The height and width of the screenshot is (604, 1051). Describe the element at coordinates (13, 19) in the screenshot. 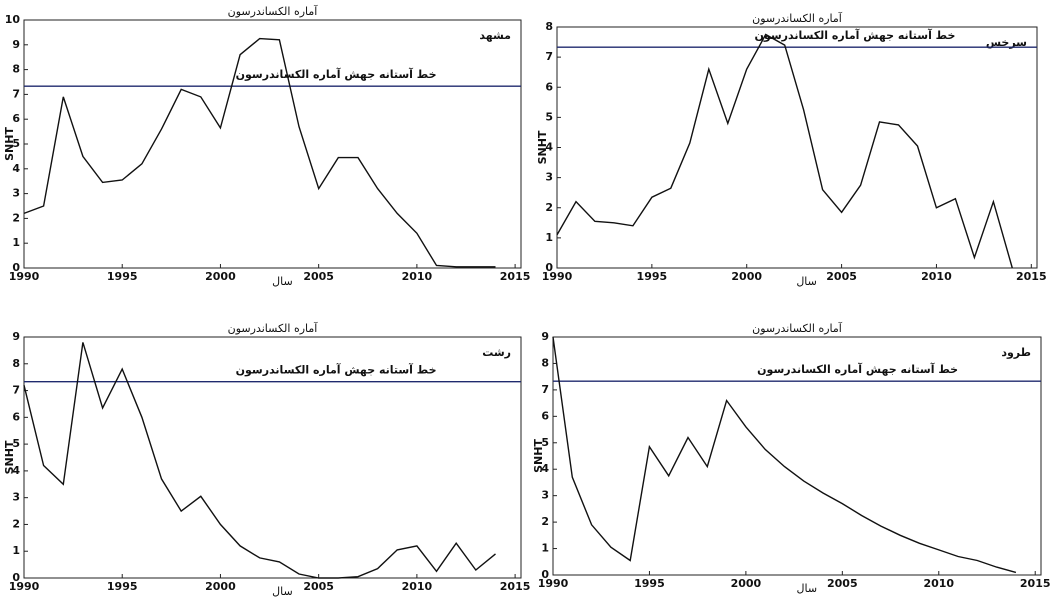

I see `y-tick-label: 10` at that location.